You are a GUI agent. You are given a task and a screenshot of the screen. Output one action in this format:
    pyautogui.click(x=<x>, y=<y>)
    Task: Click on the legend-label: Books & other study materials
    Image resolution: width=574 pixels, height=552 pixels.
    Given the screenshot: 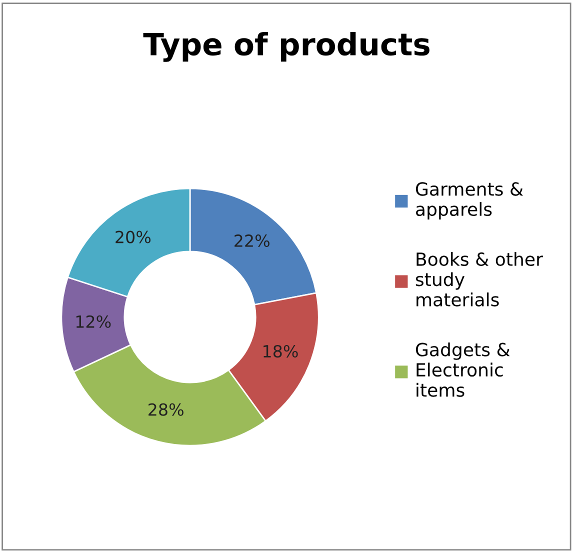 What is the action you would take?
    pyautogui.click(x=479, y=279)
    